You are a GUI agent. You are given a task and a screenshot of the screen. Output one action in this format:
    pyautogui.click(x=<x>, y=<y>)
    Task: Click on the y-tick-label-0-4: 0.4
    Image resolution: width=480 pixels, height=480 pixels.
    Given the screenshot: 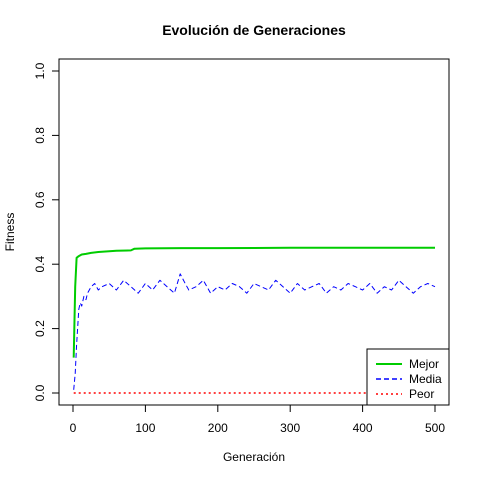 What is the action you would take?
    pyautogui.click(x=40, y=264)
    